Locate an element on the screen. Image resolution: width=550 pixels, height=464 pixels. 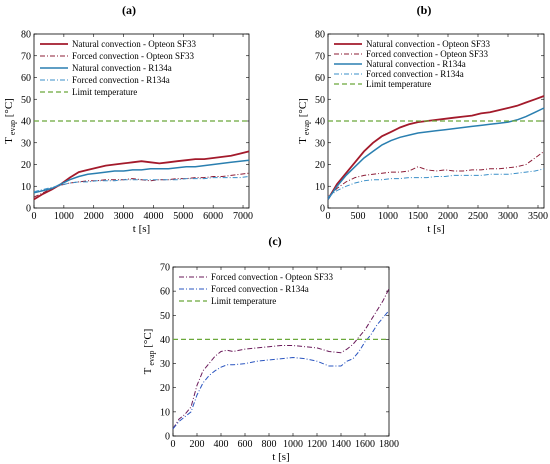
panel-2-y-tick-label: 40 is located at coordinates (165, 340).